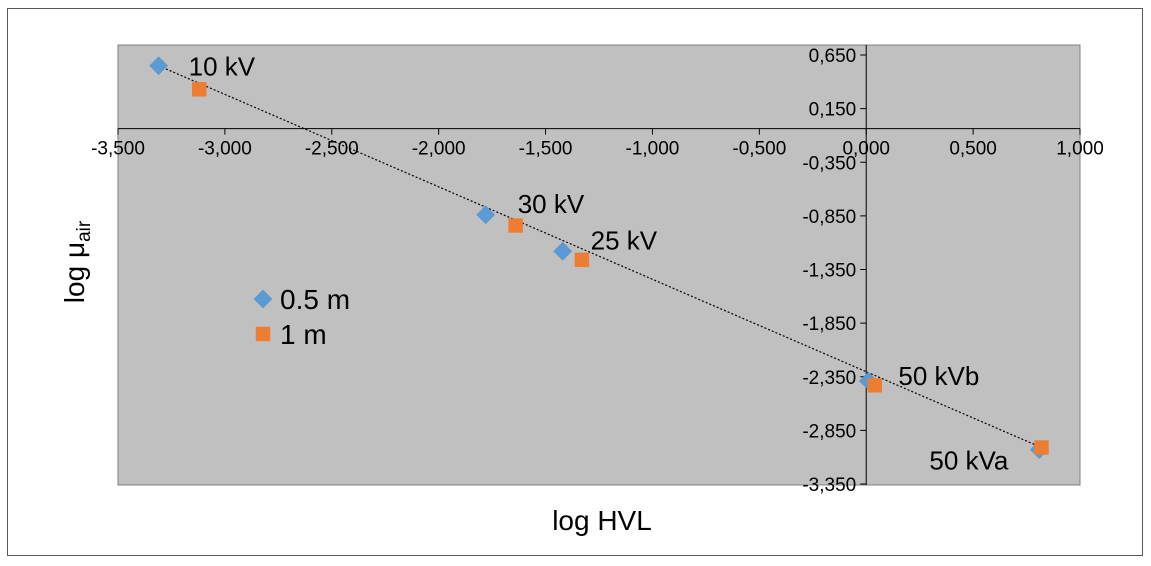 This screenshot has width=1151, height=566. I want to click on x-tick-label: 0,000, so click(866, 149).